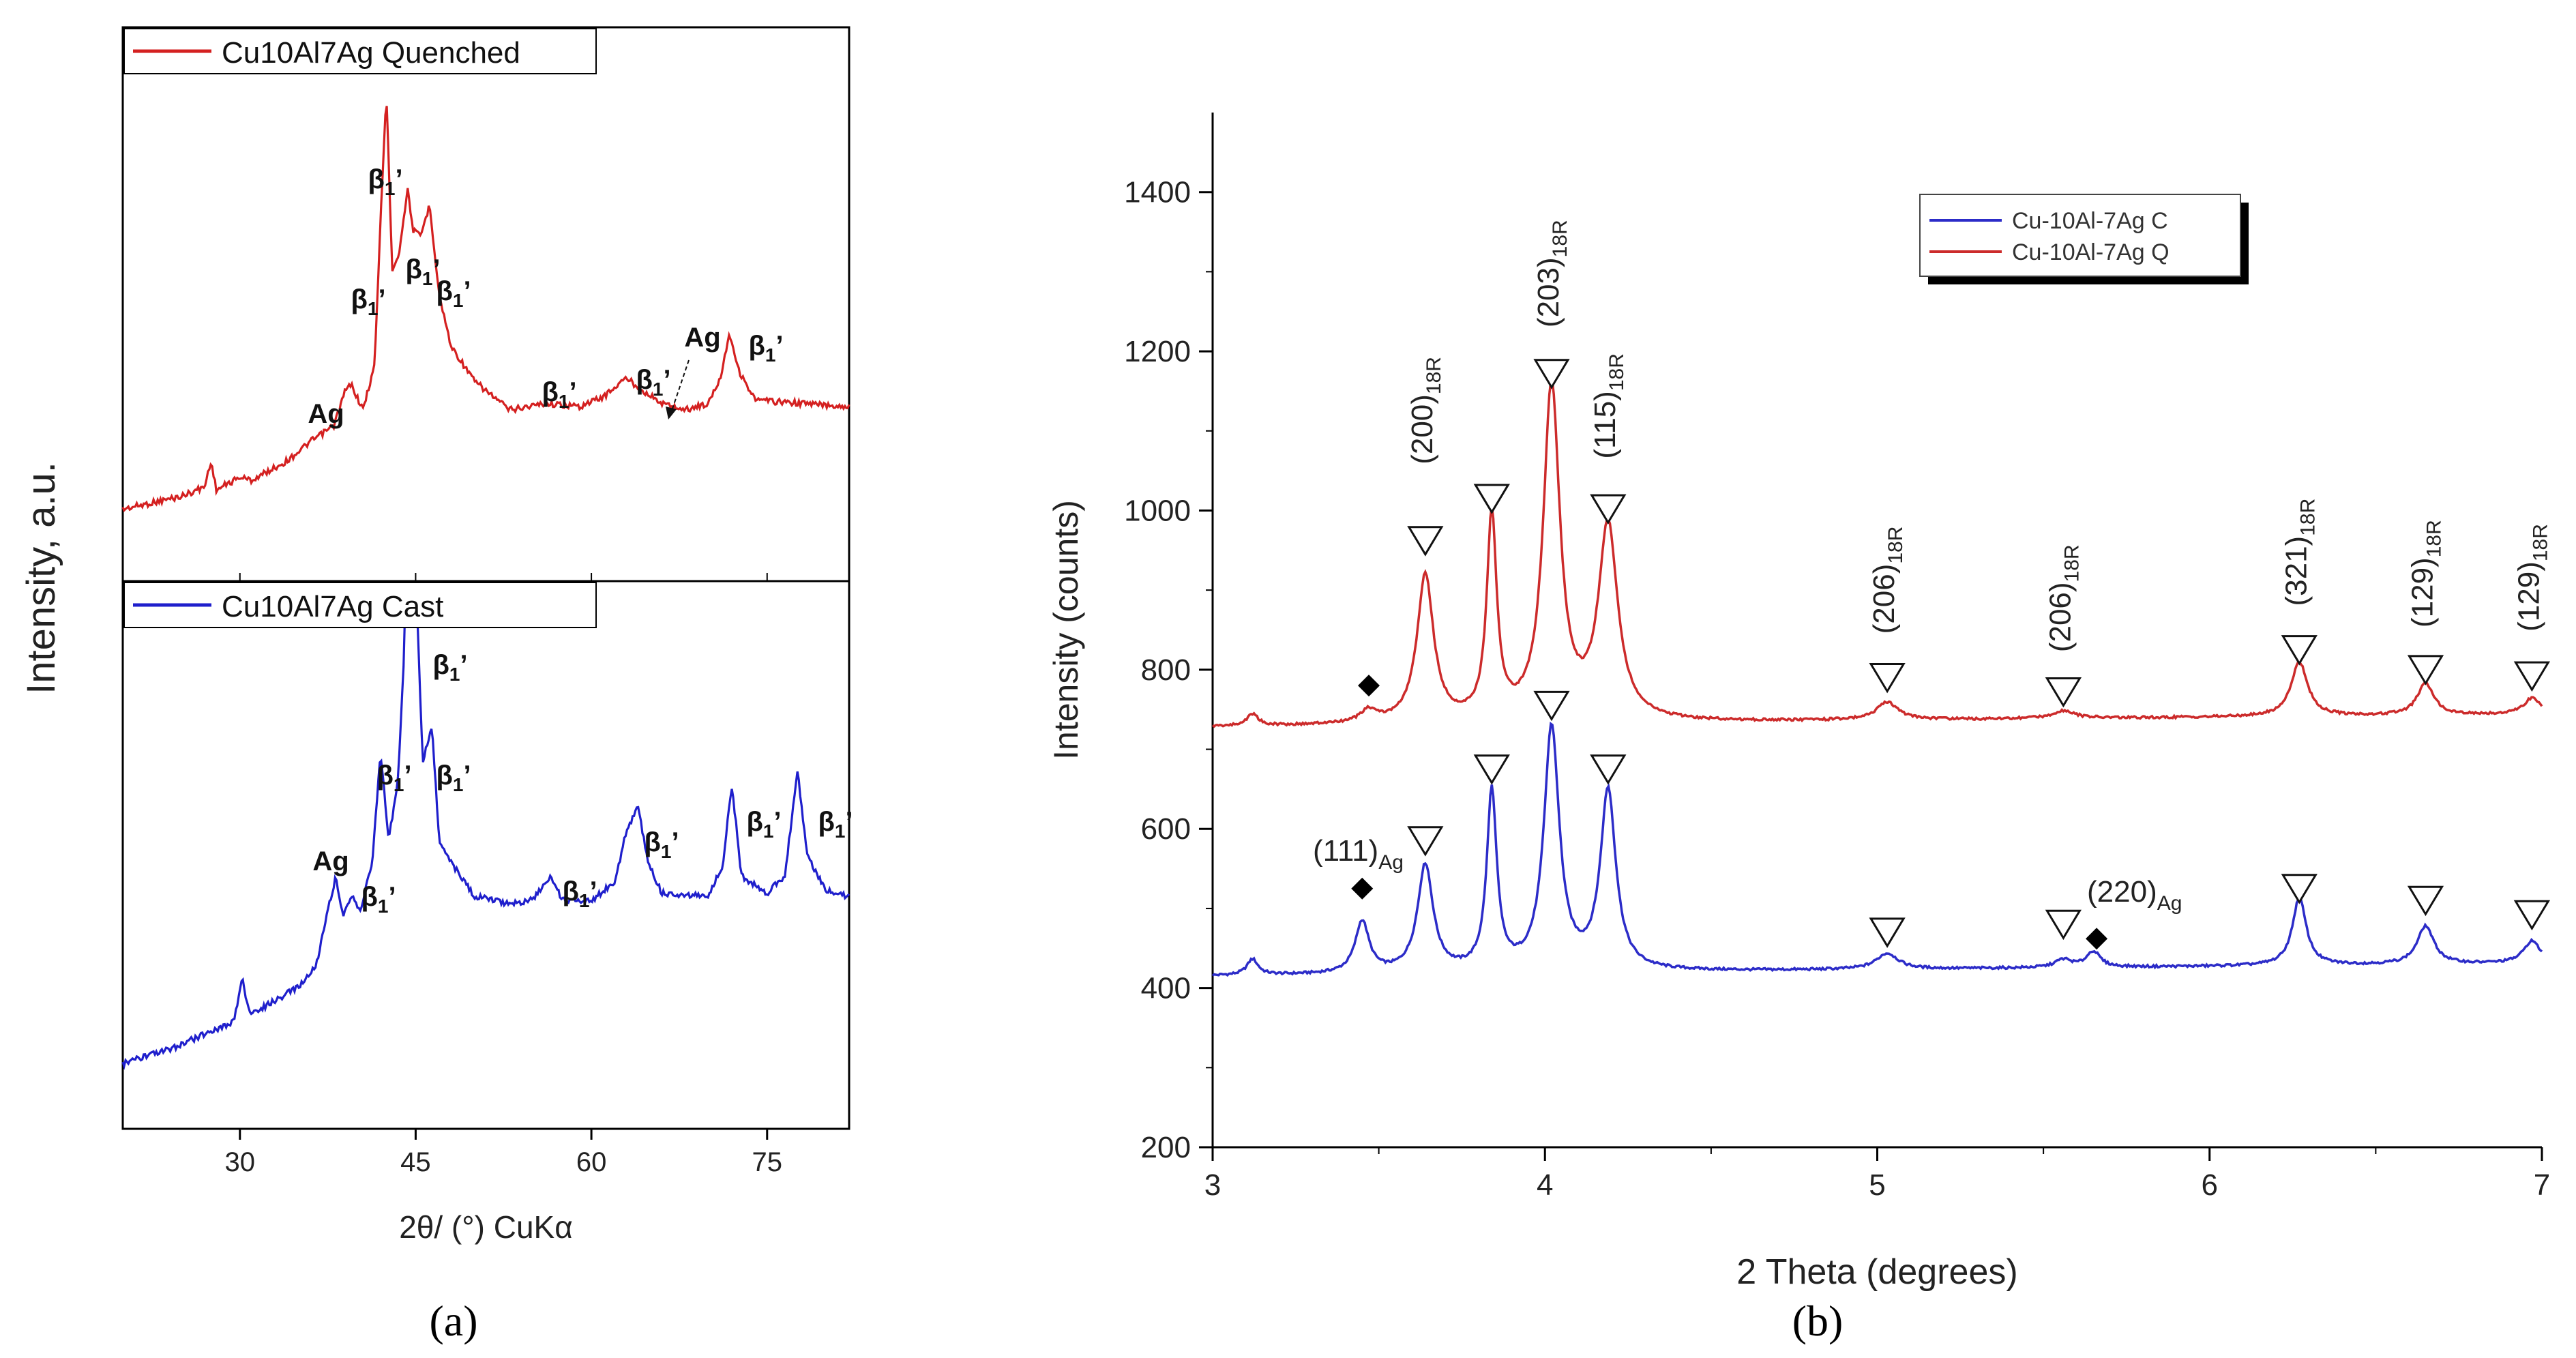 The image size is (2576, 1358). I want to click on panel-b-x-axis-label: 2 Theta (degrees), so click(1876, 1272).